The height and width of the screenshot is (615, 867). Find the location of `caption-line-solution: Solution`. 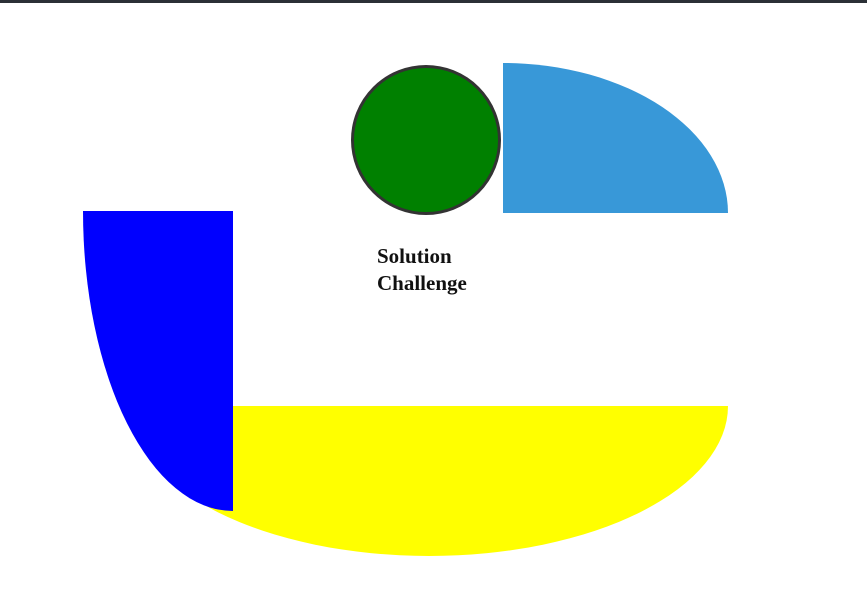

caption-line-solution: Solution is located at coordinates (414, 256).